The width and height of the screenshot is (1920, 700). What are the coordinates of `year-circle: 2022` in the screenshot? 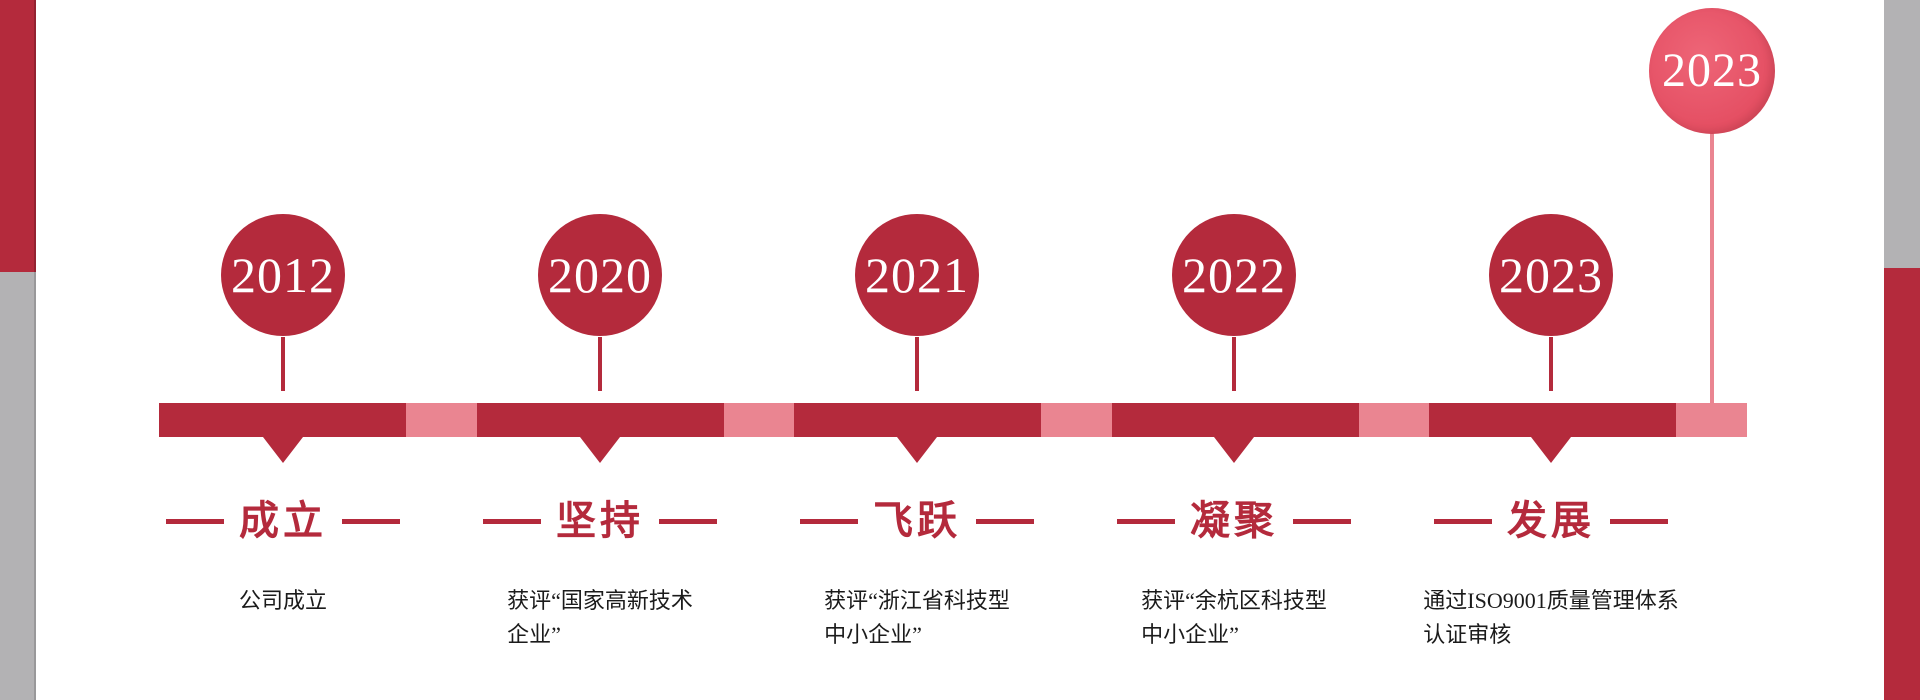 It's located at (1234, 275).